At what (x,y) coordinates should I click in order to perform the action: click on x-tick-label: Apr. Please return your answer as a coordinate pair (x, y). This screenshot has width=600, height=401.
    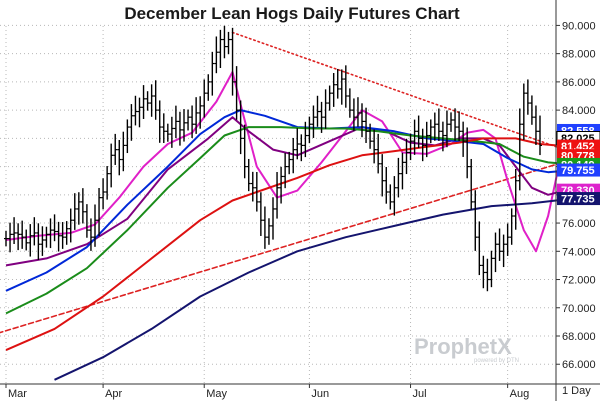
    Looking at the image, I should click on (113, 394).